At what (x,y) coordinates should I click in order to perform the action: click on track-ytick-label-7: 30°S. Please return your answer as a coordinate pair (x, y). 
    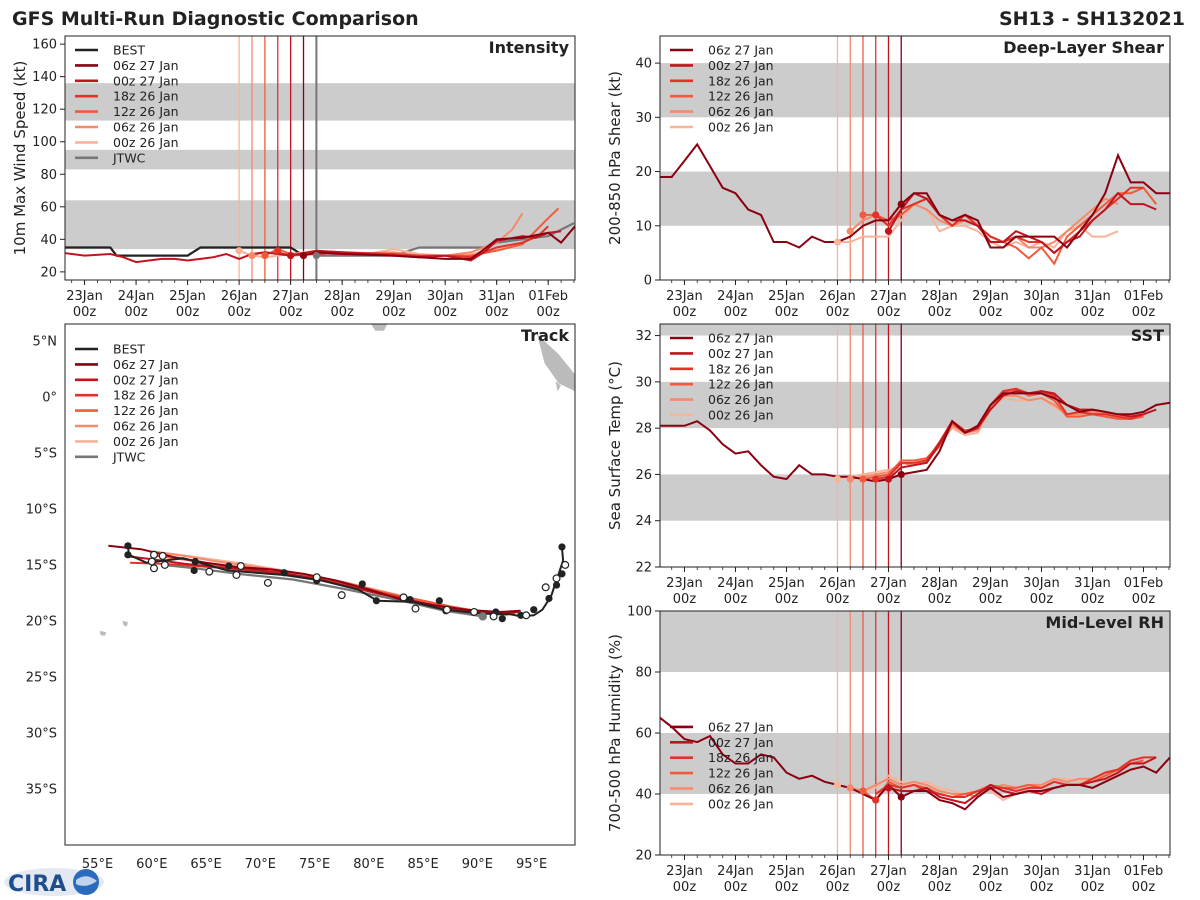
    Looking at the image, I should click on (41, 733).